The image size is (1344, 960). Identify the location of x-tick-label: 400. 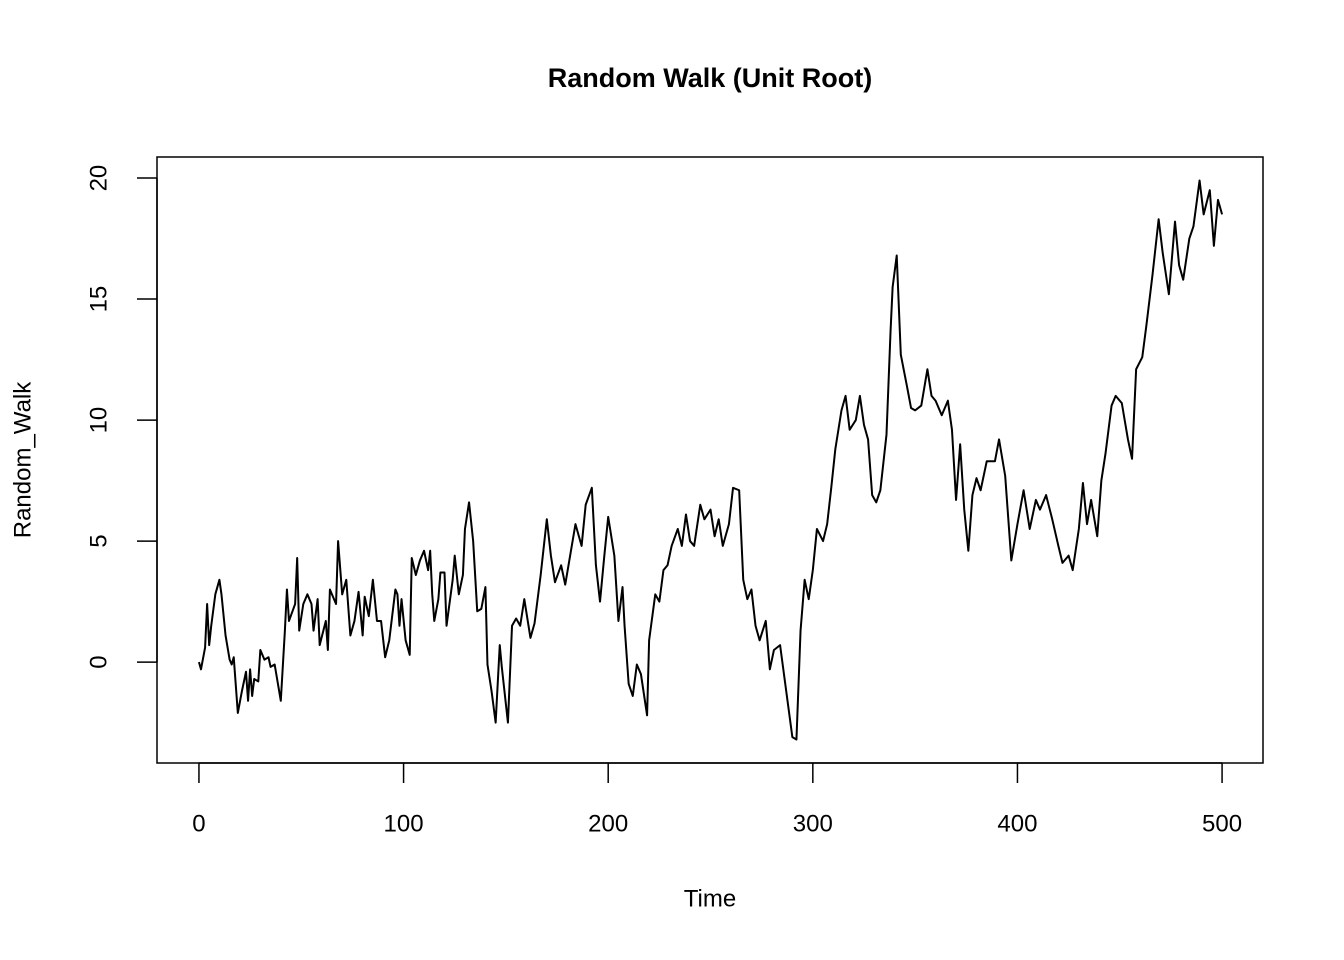
(1017, 823).